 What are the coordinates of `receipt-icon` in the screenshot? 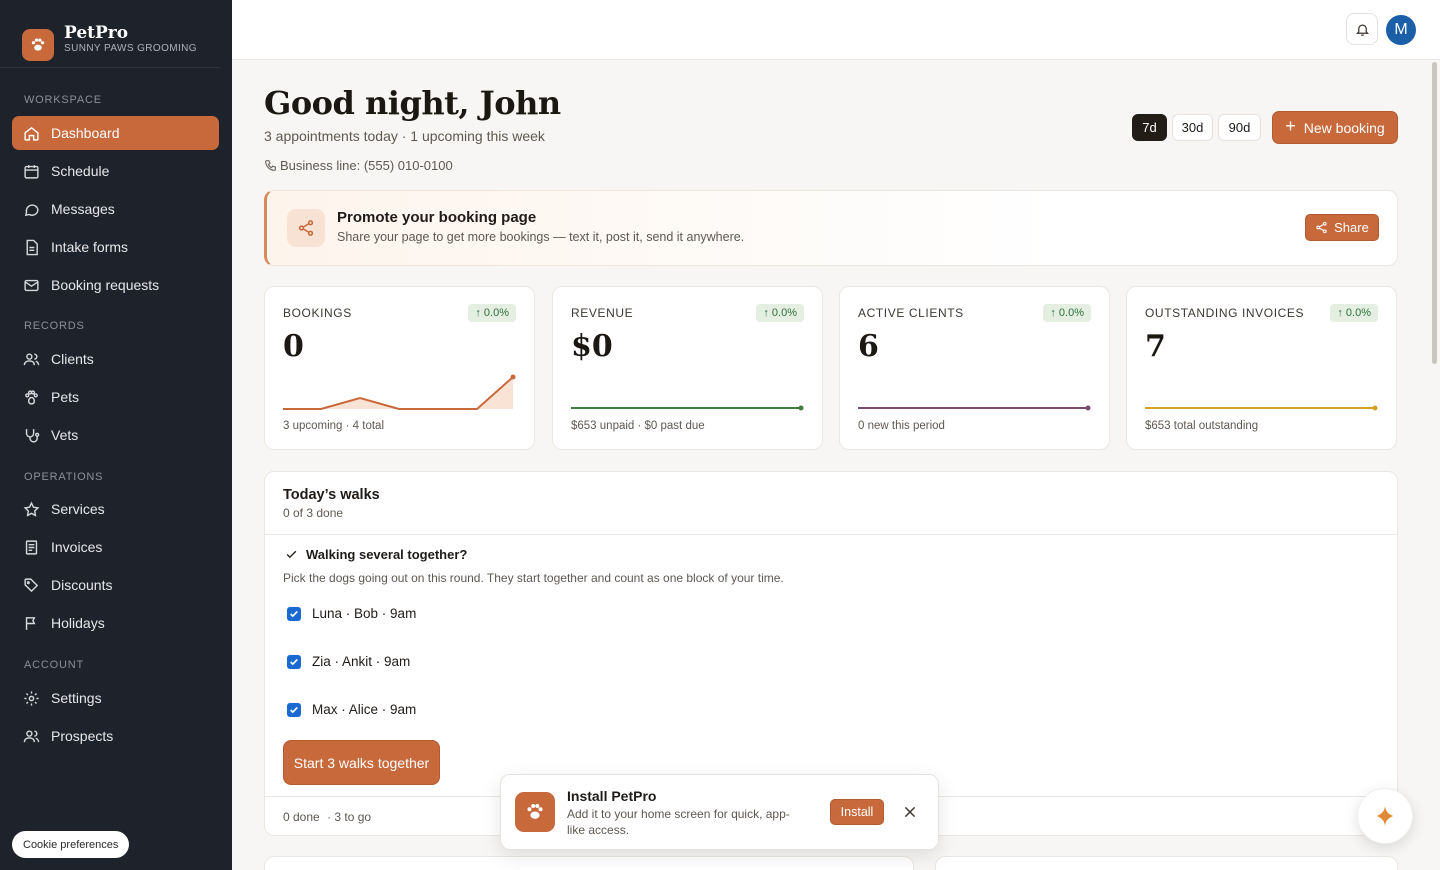 It's located at (31, 547).